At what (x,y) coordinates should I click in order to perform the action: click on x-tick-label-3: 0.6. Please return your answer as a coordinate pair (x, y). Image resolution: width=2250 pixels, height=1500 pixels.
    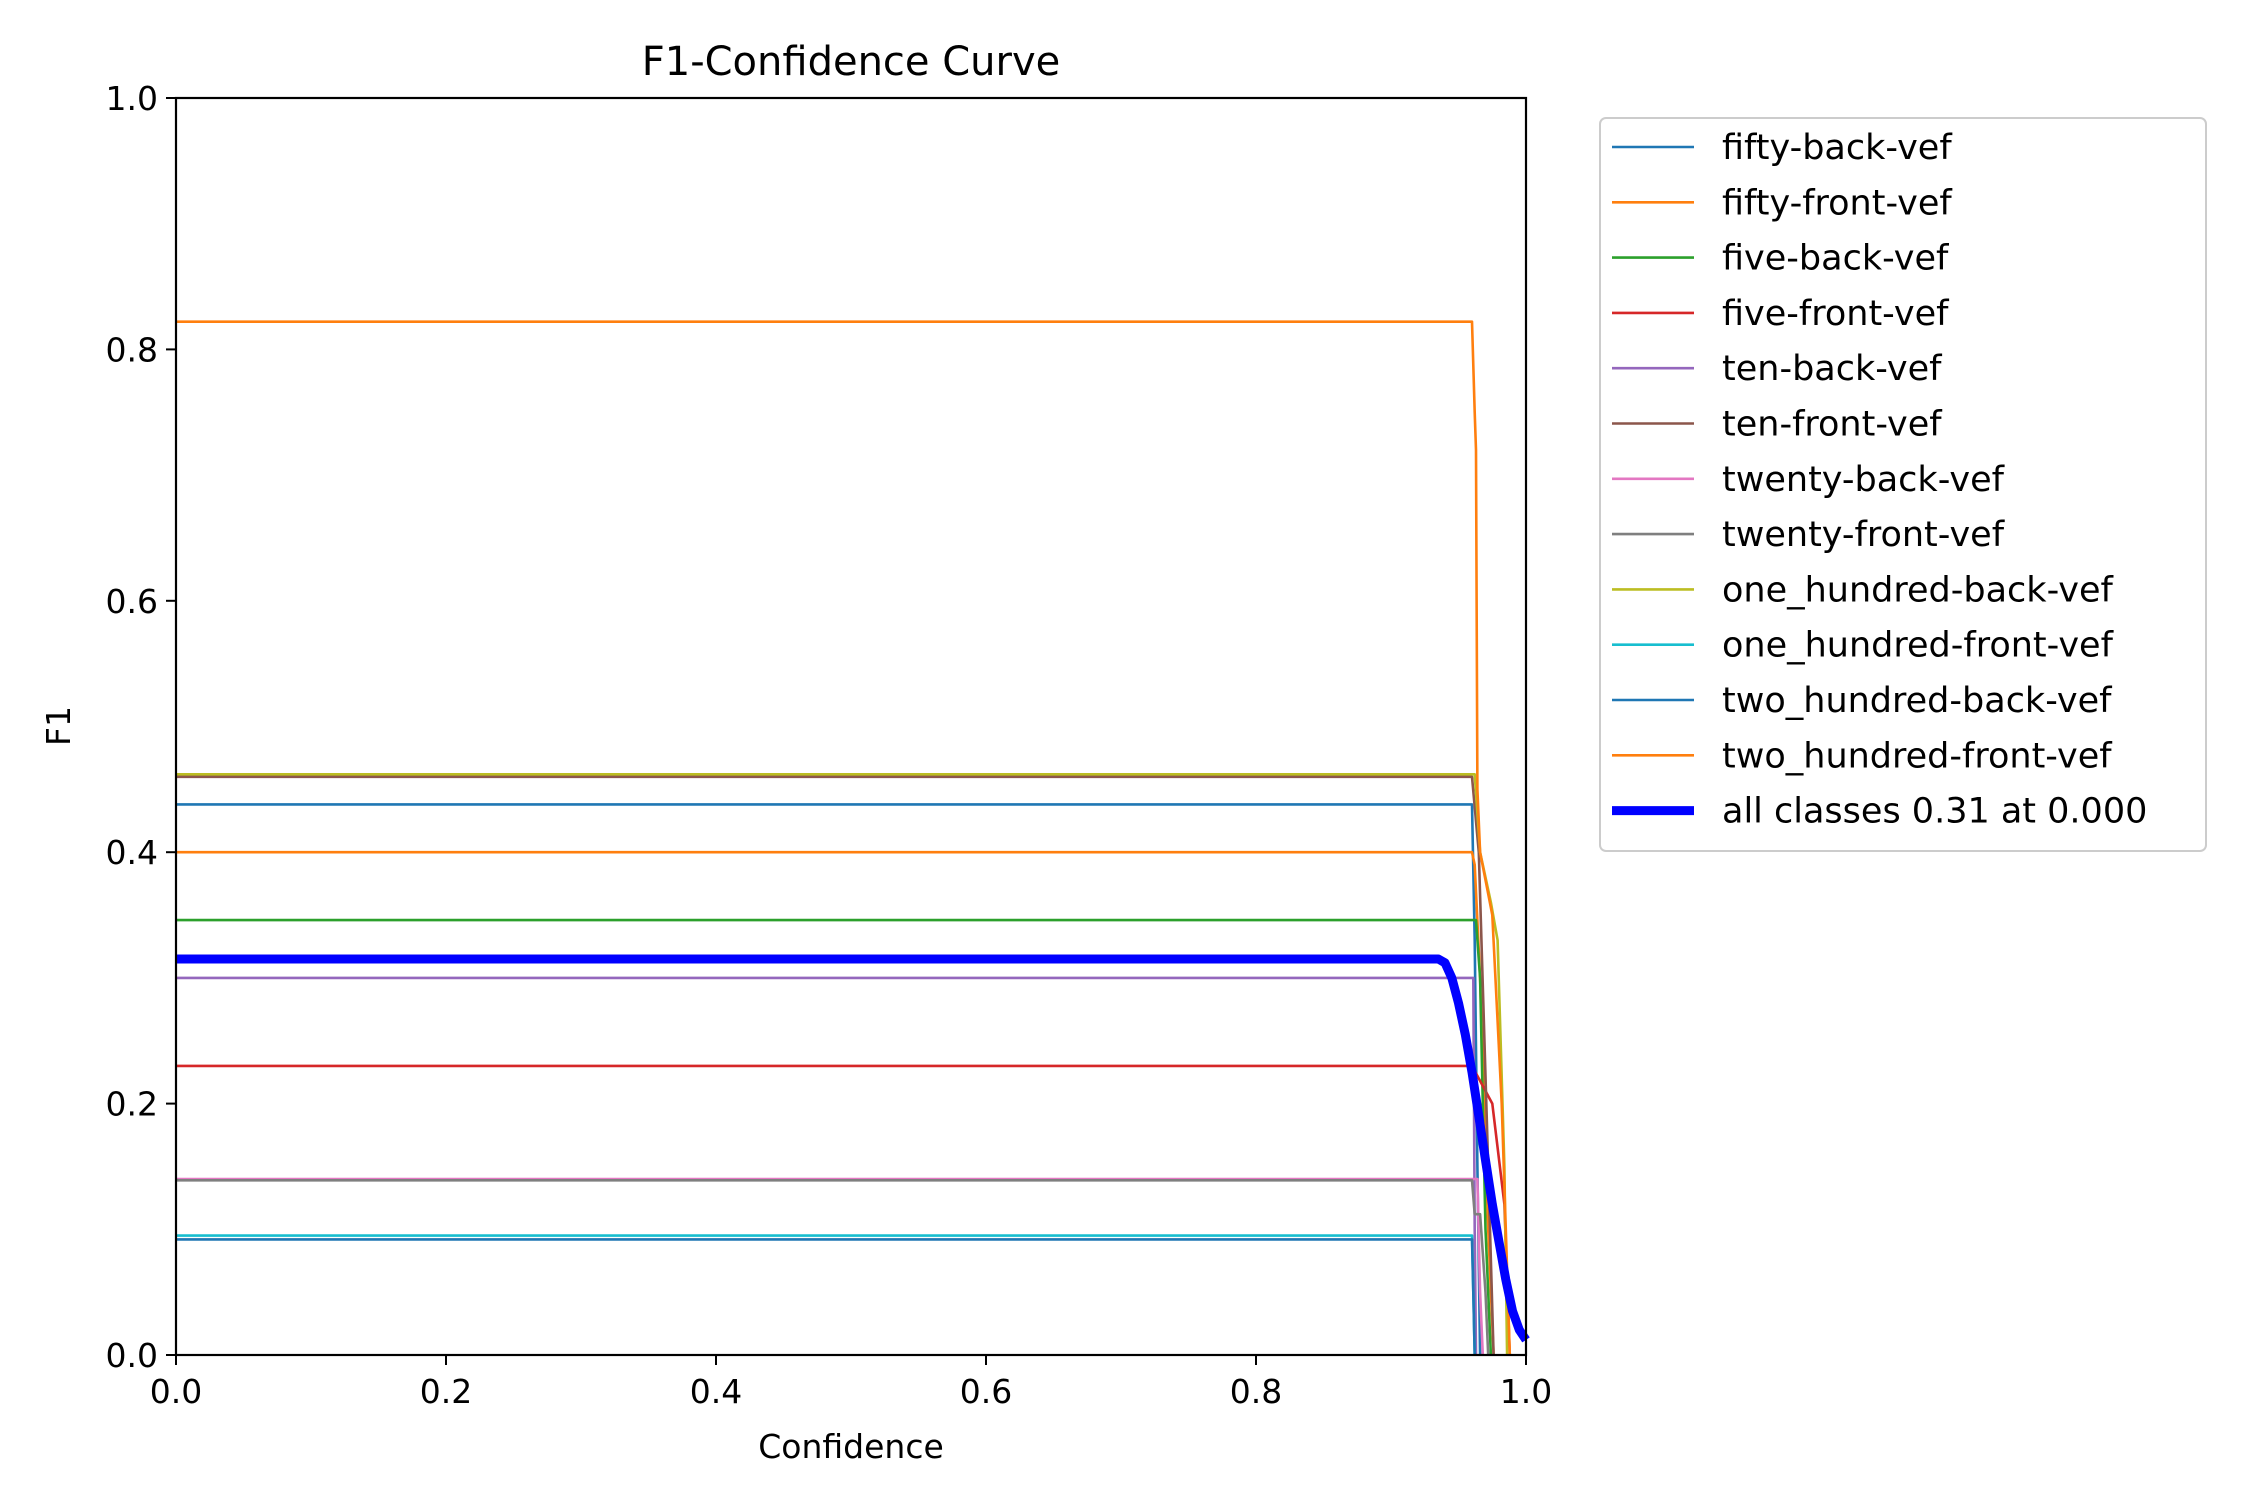
    Looking at the image, I should click on (986, 1391).